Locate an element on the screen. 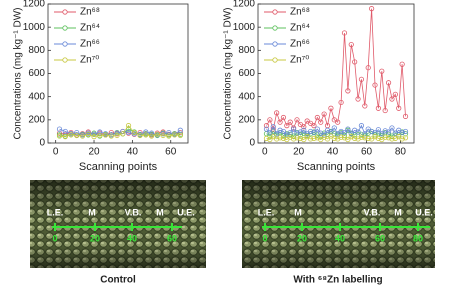 The image size is (474, 286). scale-label: 0 is located at coordinates (264, 238).